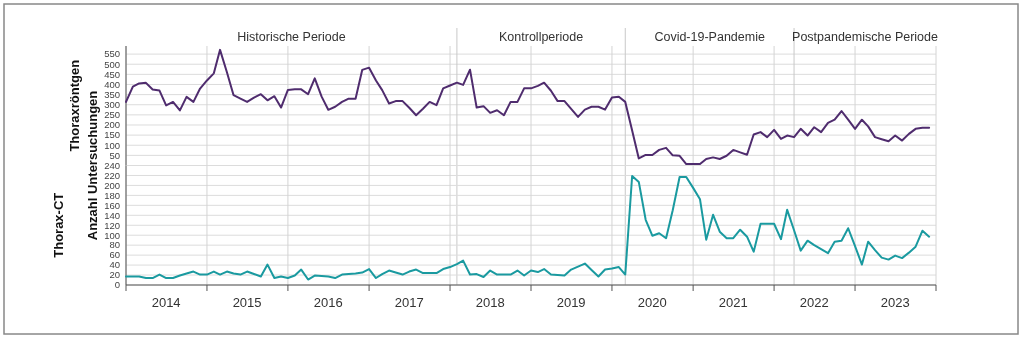 This screenshot has height=340, width=1024. Describe the element at coordinates (112, 175) in the screenshot. I see `y-tick-label: 220` at that location.